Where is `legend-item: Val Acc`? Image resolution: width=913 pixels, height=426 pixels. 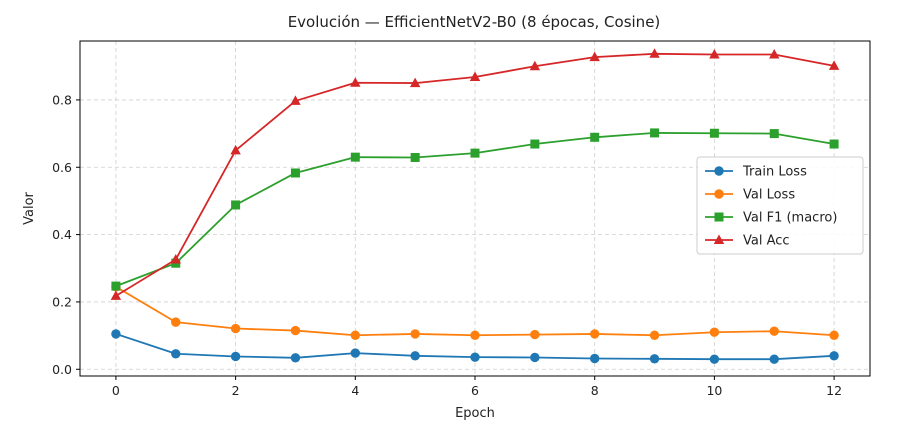
legend-item: Val Acc is located at coordinates (747, 241).